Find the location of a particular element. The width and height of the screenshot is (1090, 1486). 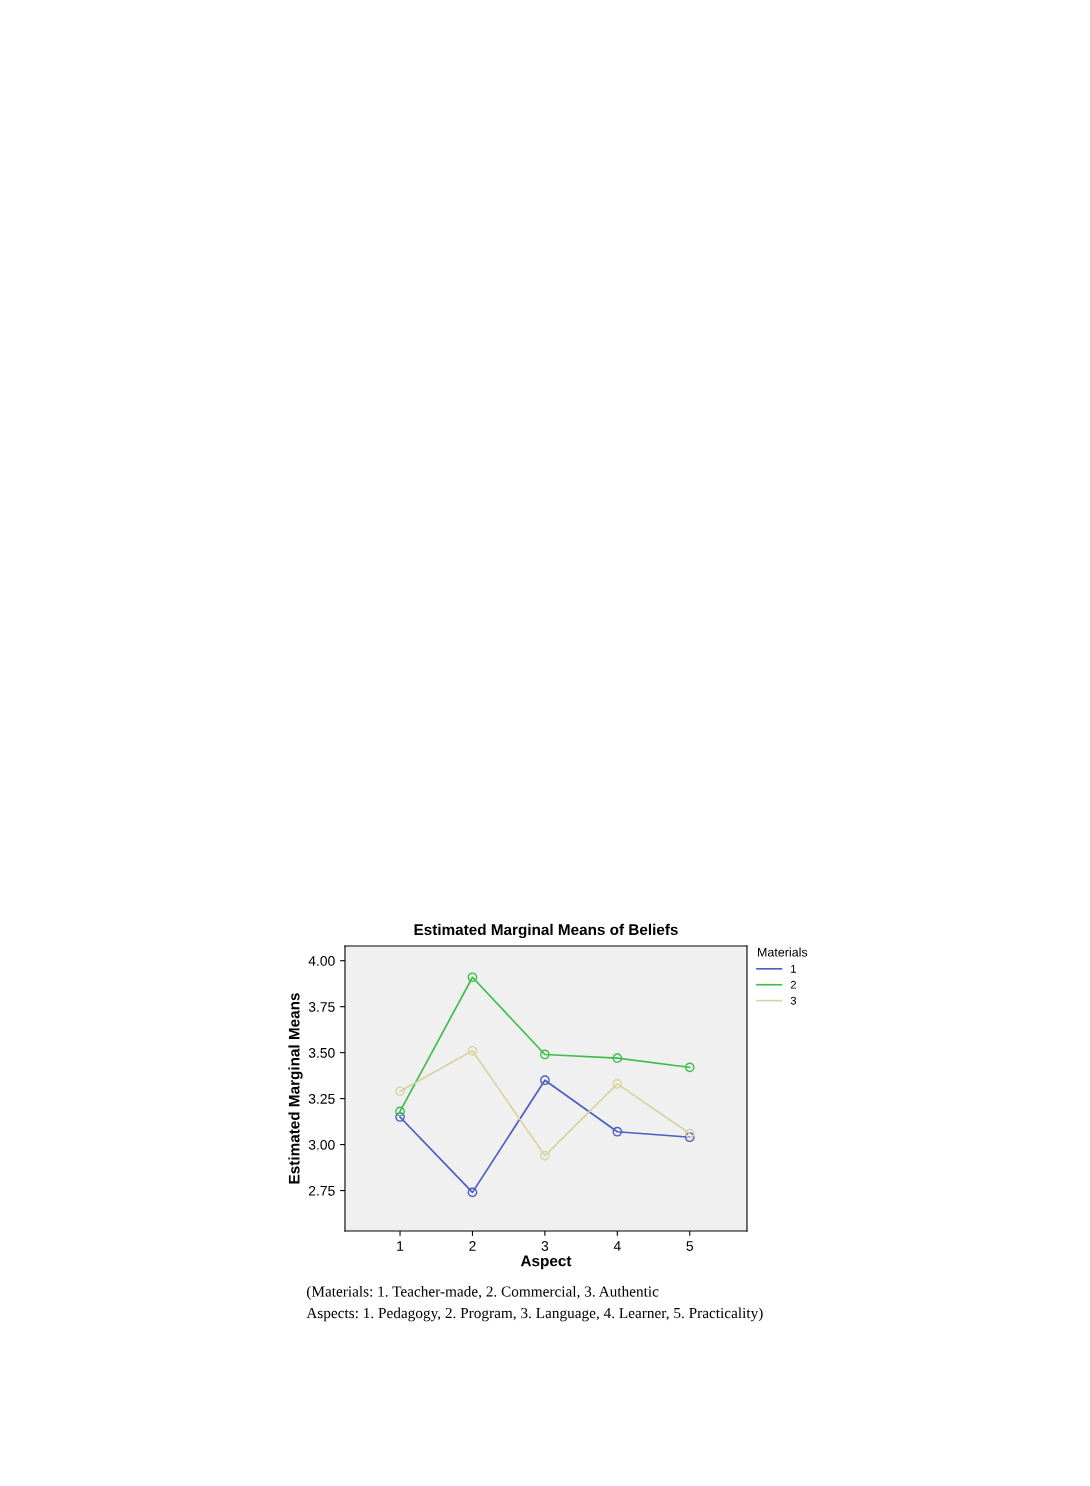

x-tick-label: 2 is located at coordinates (472, 1246).